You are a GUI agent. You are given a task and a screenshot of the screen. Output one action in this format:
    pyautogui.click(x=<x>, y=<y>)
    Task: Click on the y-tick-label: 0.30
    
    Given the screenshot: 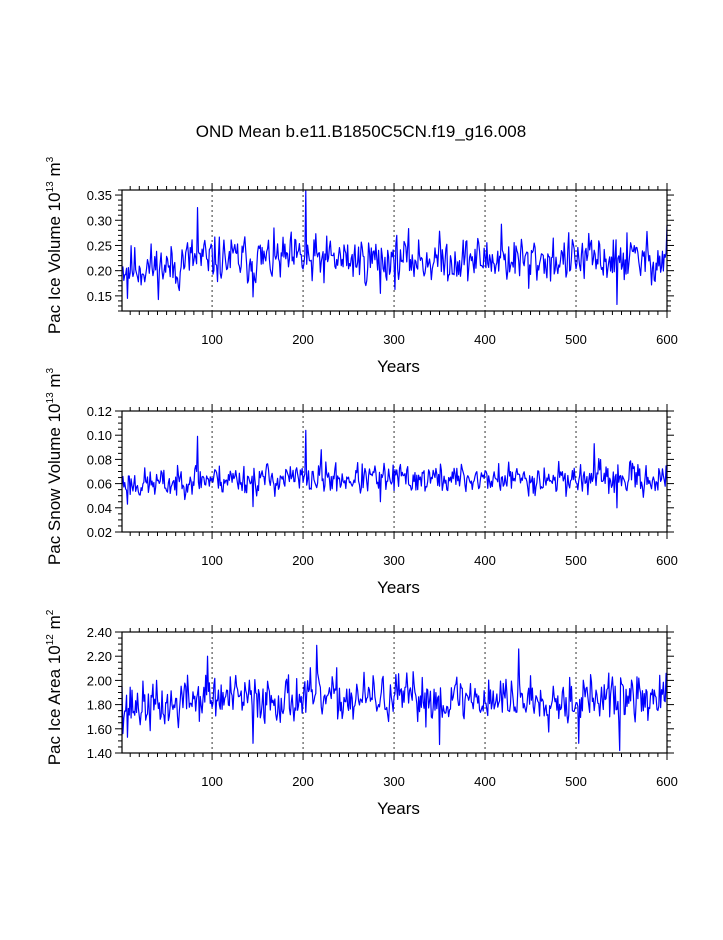 What is the action you would take?
    pyautogui.click(x=99, y=220)
    